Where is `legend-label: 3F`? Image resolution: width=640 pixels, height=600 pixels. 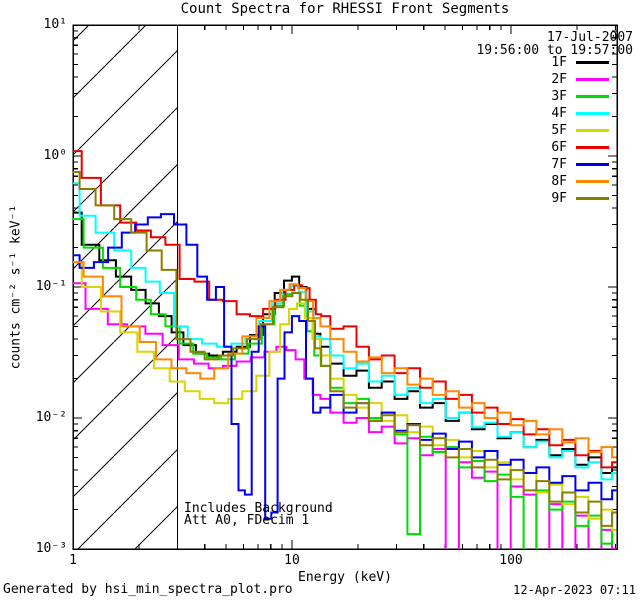
legend-label: 3F is located at coordinates (559, 96).